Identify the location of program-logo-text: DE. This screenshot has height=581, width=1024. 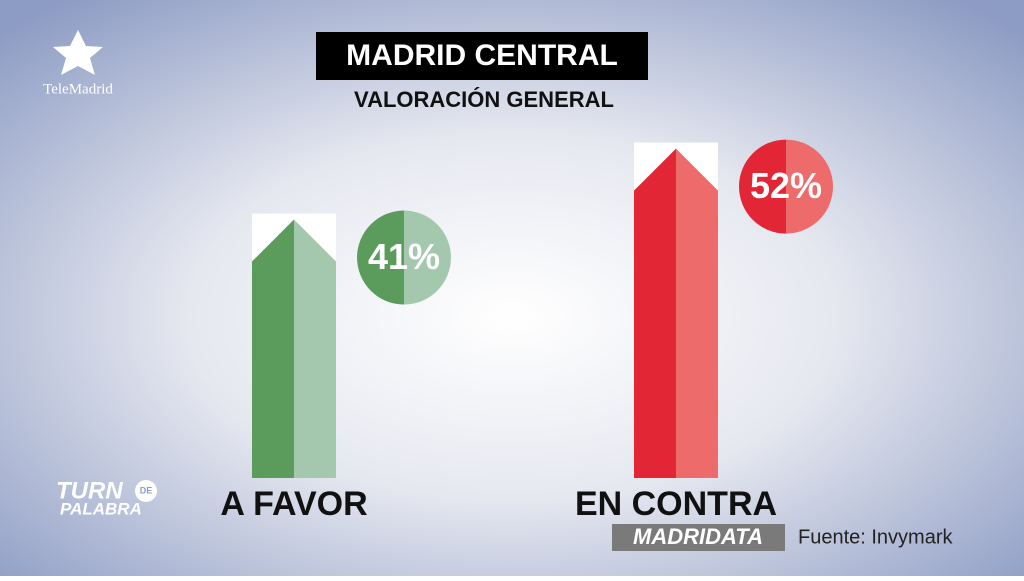
(146, 490).